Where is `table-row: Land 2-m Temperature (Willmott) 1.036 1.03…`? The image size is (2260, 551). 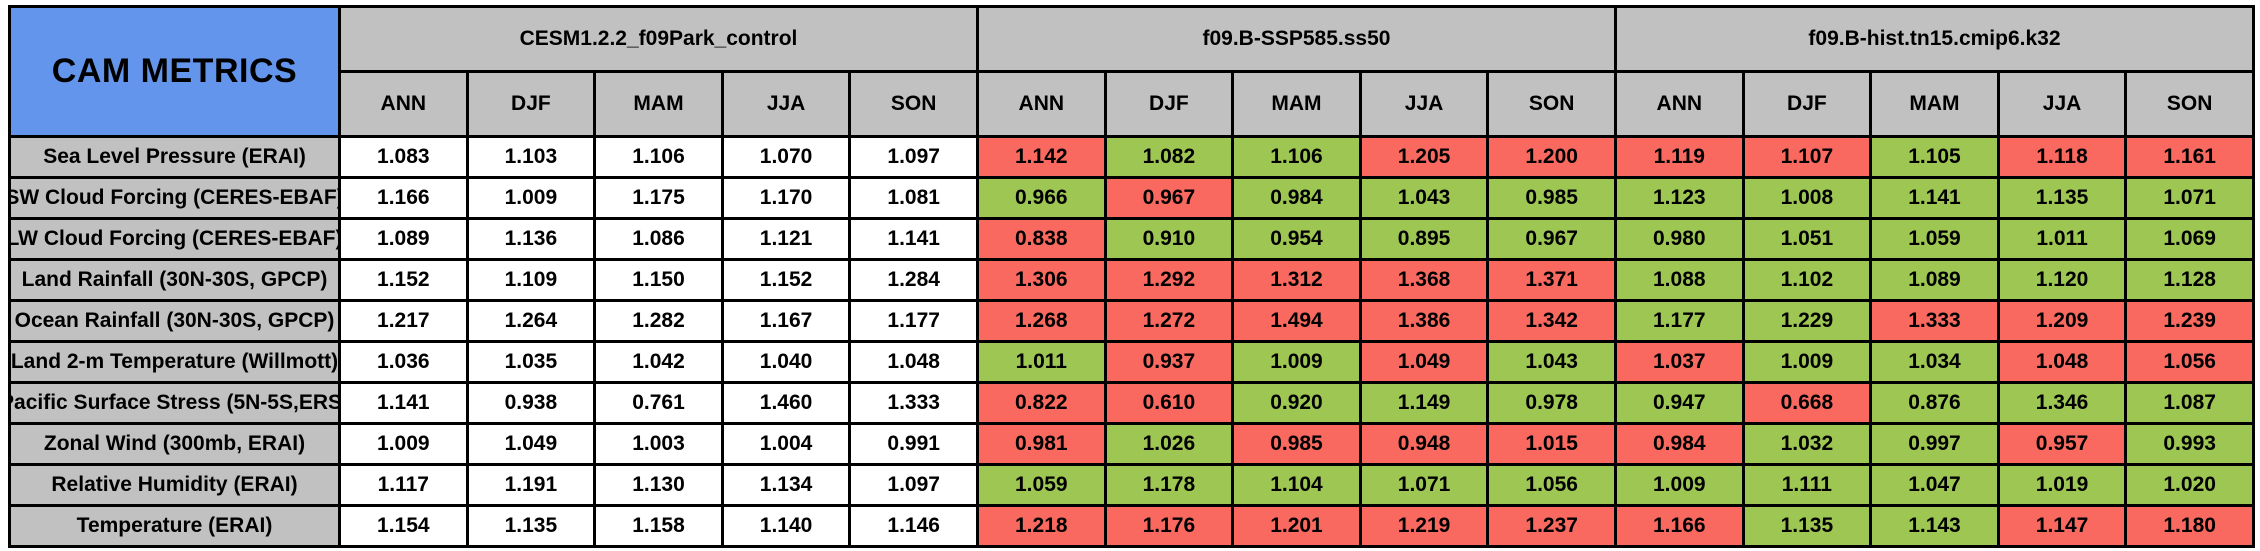 table-row: Land 2-m Temperature (Willmott) 1.036 1.03… is located at coordinates (1131, 362).